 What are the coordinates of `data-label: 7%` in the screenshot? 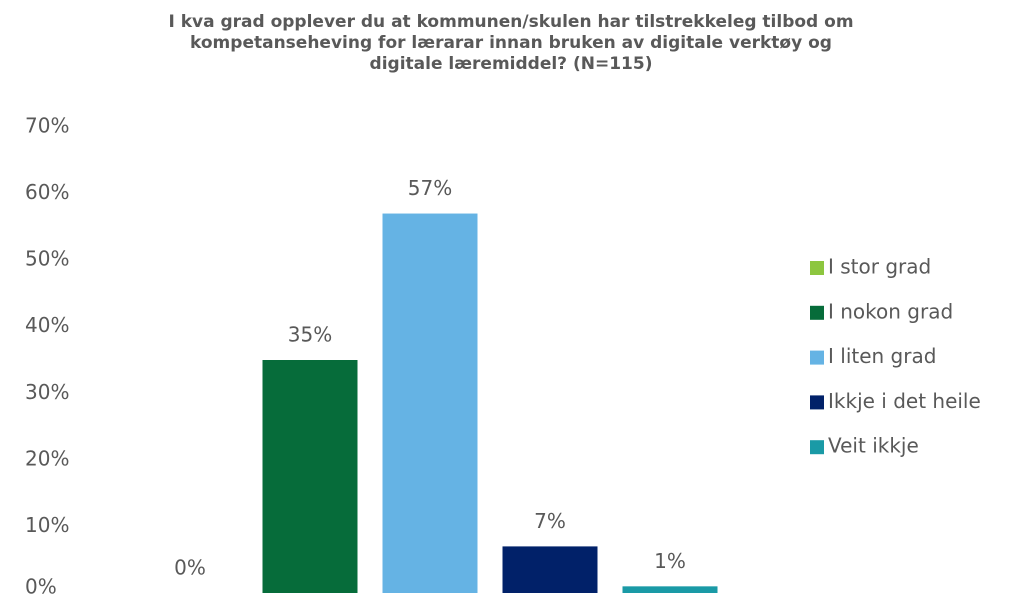 It's located at (550, 521).